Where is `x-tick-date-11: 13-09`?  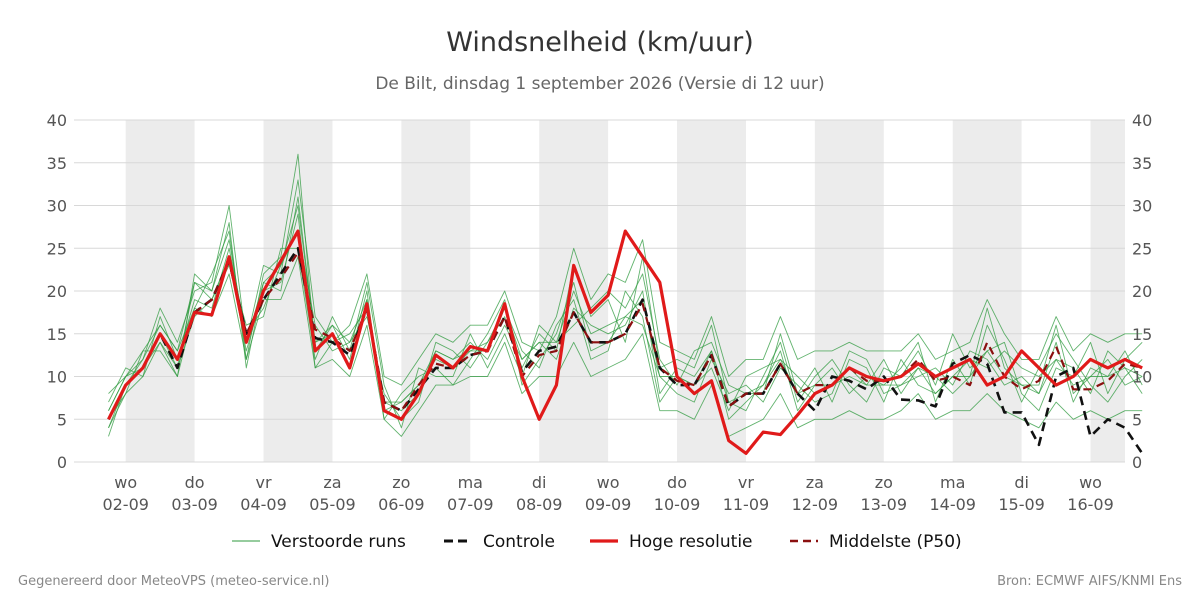
x-tick-date-11: 13-09 is located at coordinates (884, 504).